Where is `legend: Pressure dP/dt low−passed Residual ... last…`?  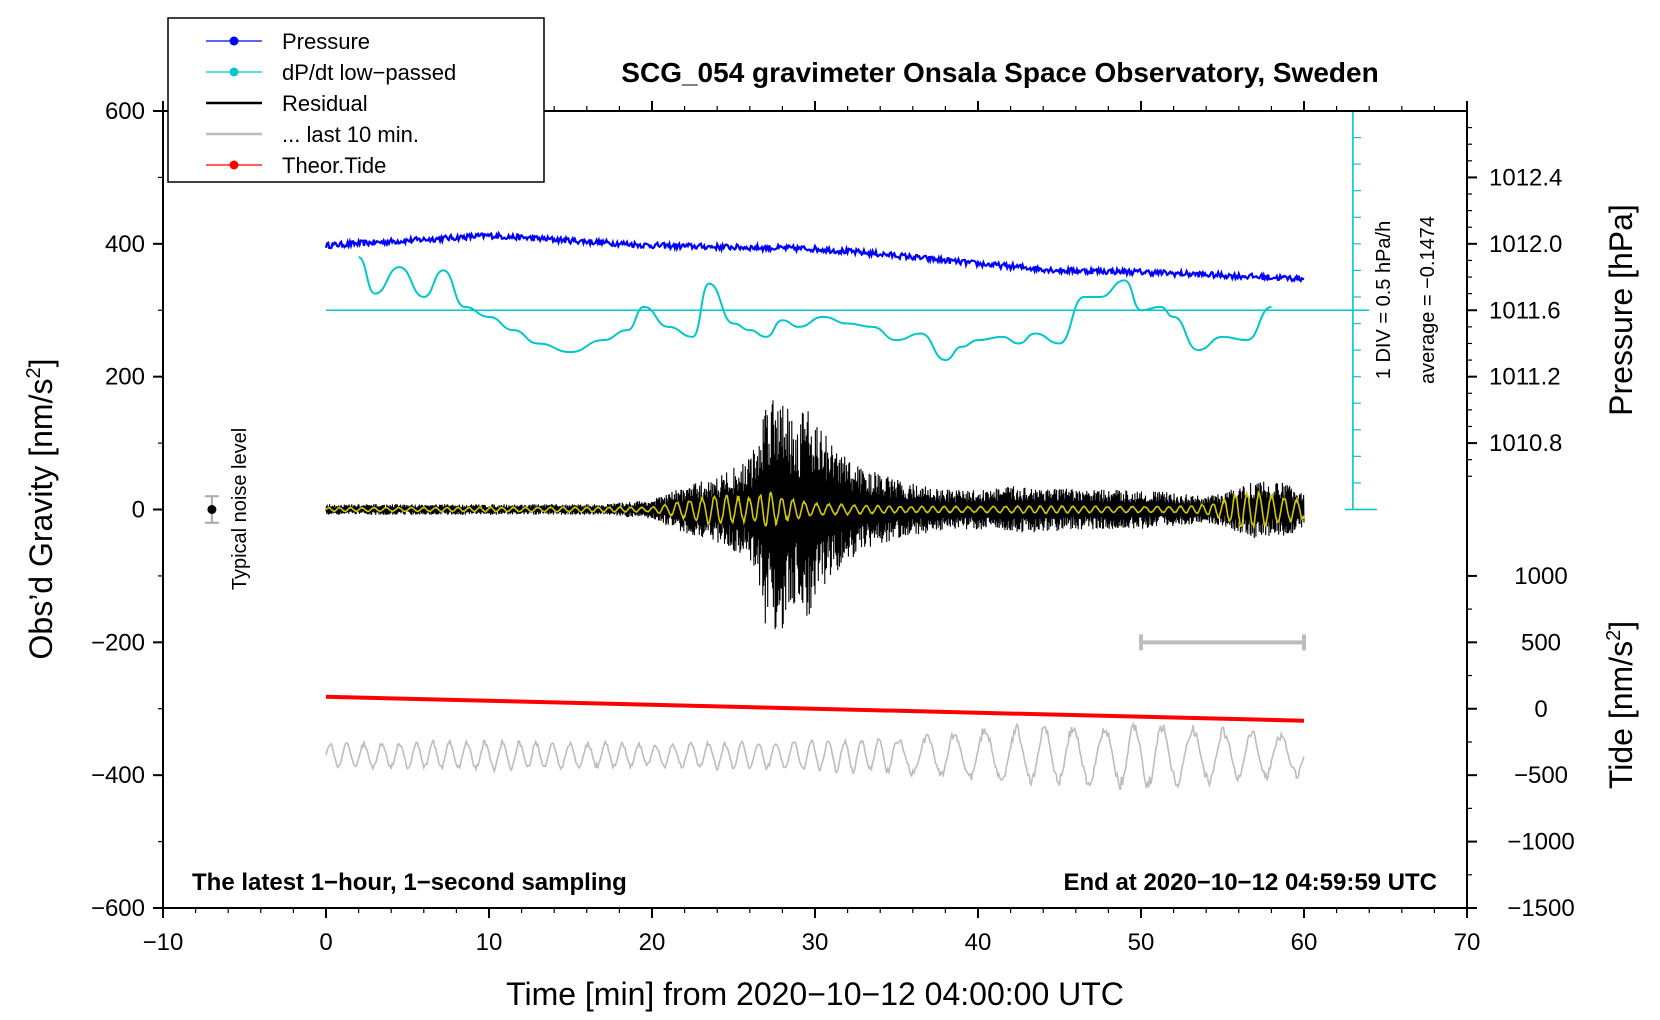
legend: Pressure dP/dt low−passed Residual ... last… is located at coordinates (331, 103).